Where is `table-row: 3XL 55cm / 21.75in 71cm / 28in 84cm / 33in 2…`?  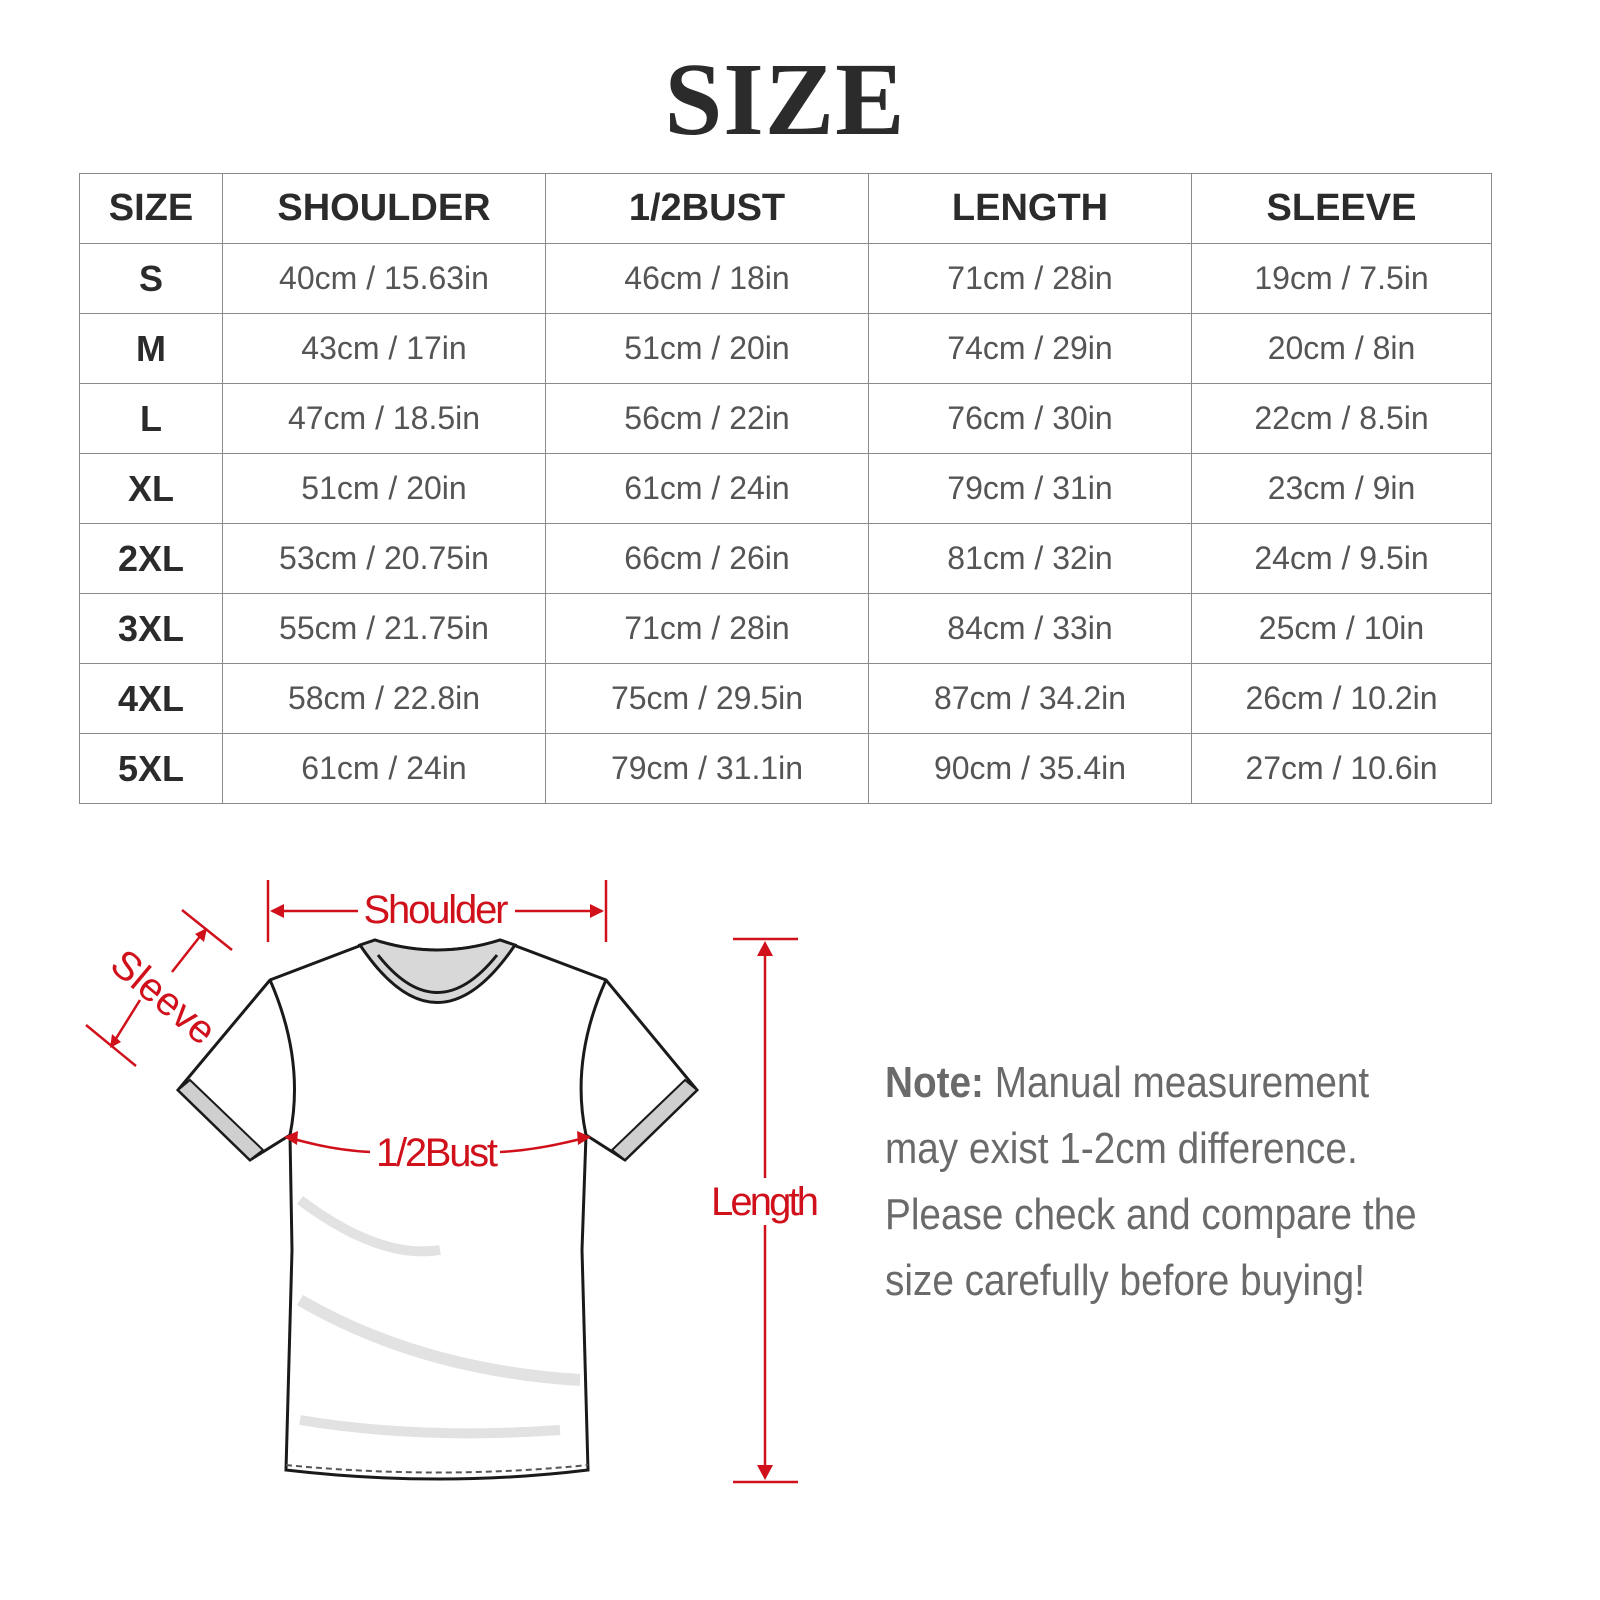
table-row: 3XL 55cm / 21.75in 71cm / 28in 84cm / 33in 2… is located at coordinates (785, 628).